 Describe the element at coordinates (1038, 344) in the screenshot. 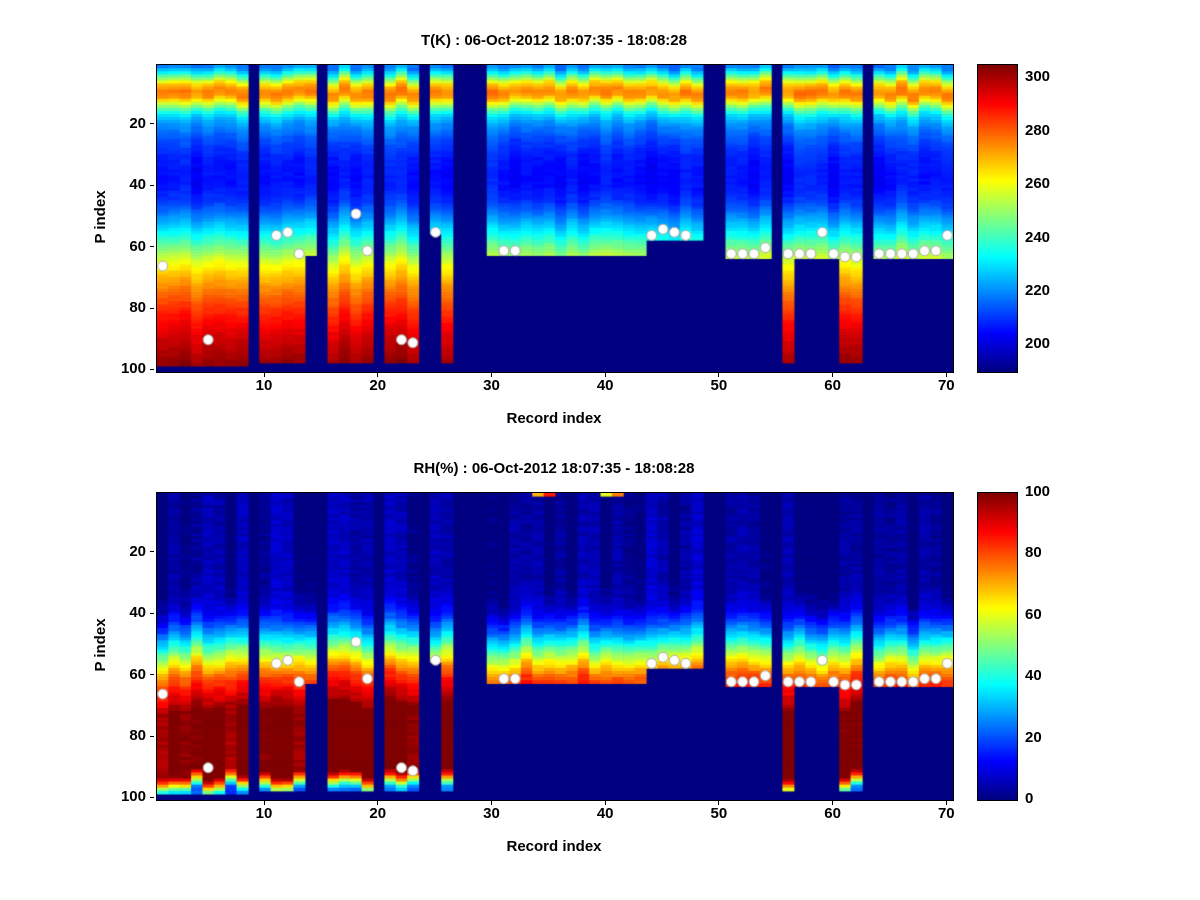

I see `colorbar-tick-label: 200` at that location.